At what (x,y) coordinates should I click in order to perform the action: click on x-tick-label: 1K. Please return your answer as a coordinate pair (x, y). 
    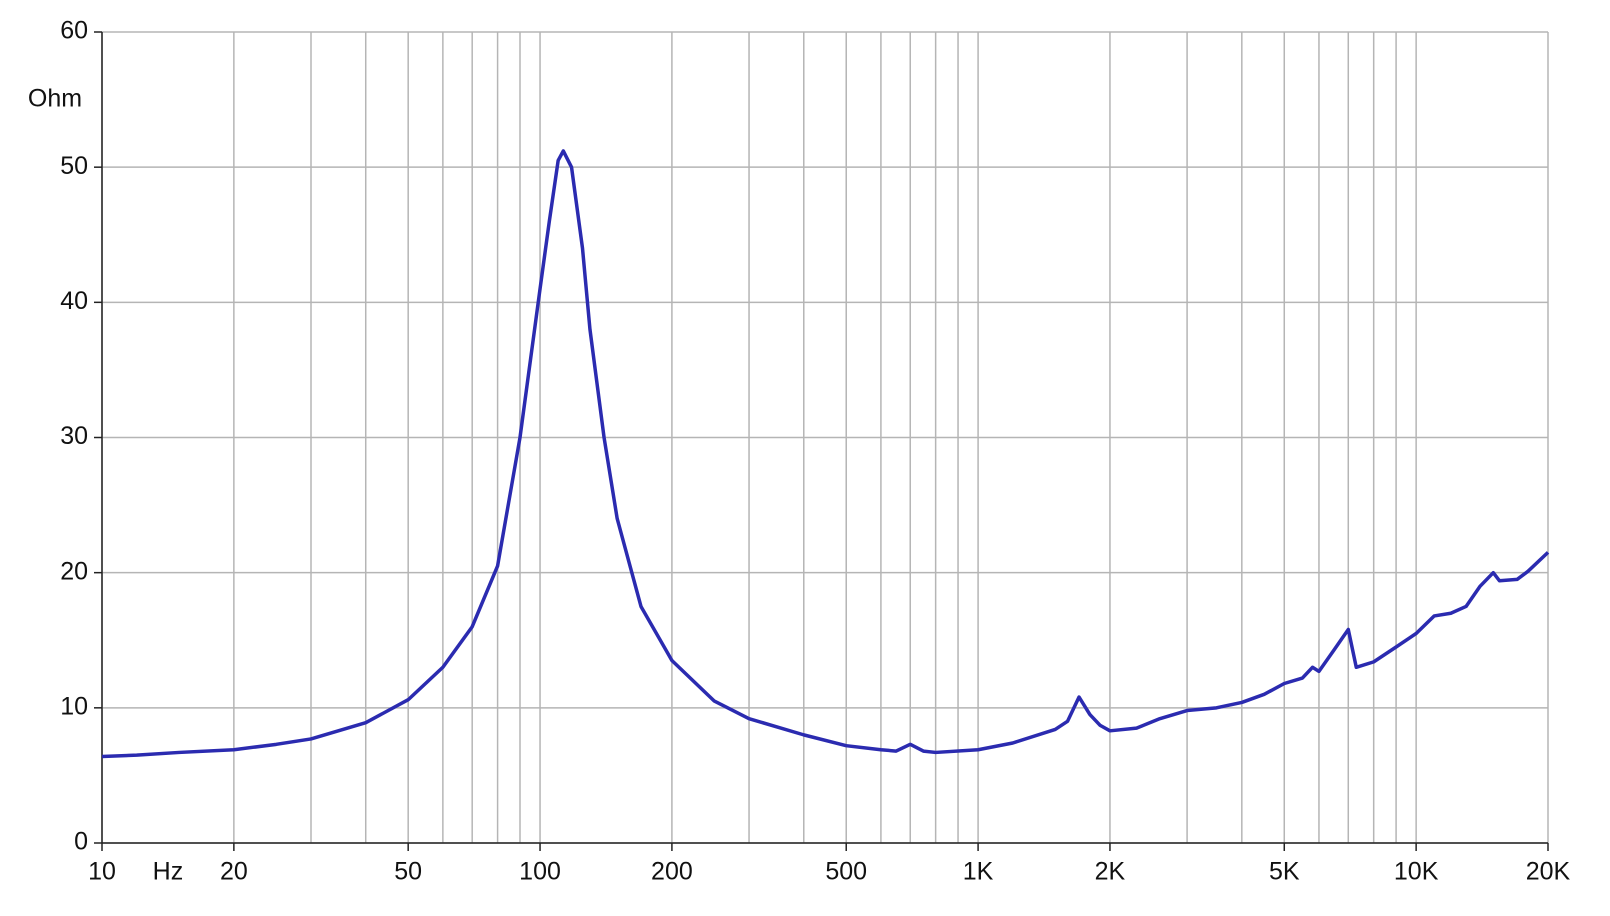
    Looking at the image, I should click on (978, 872).